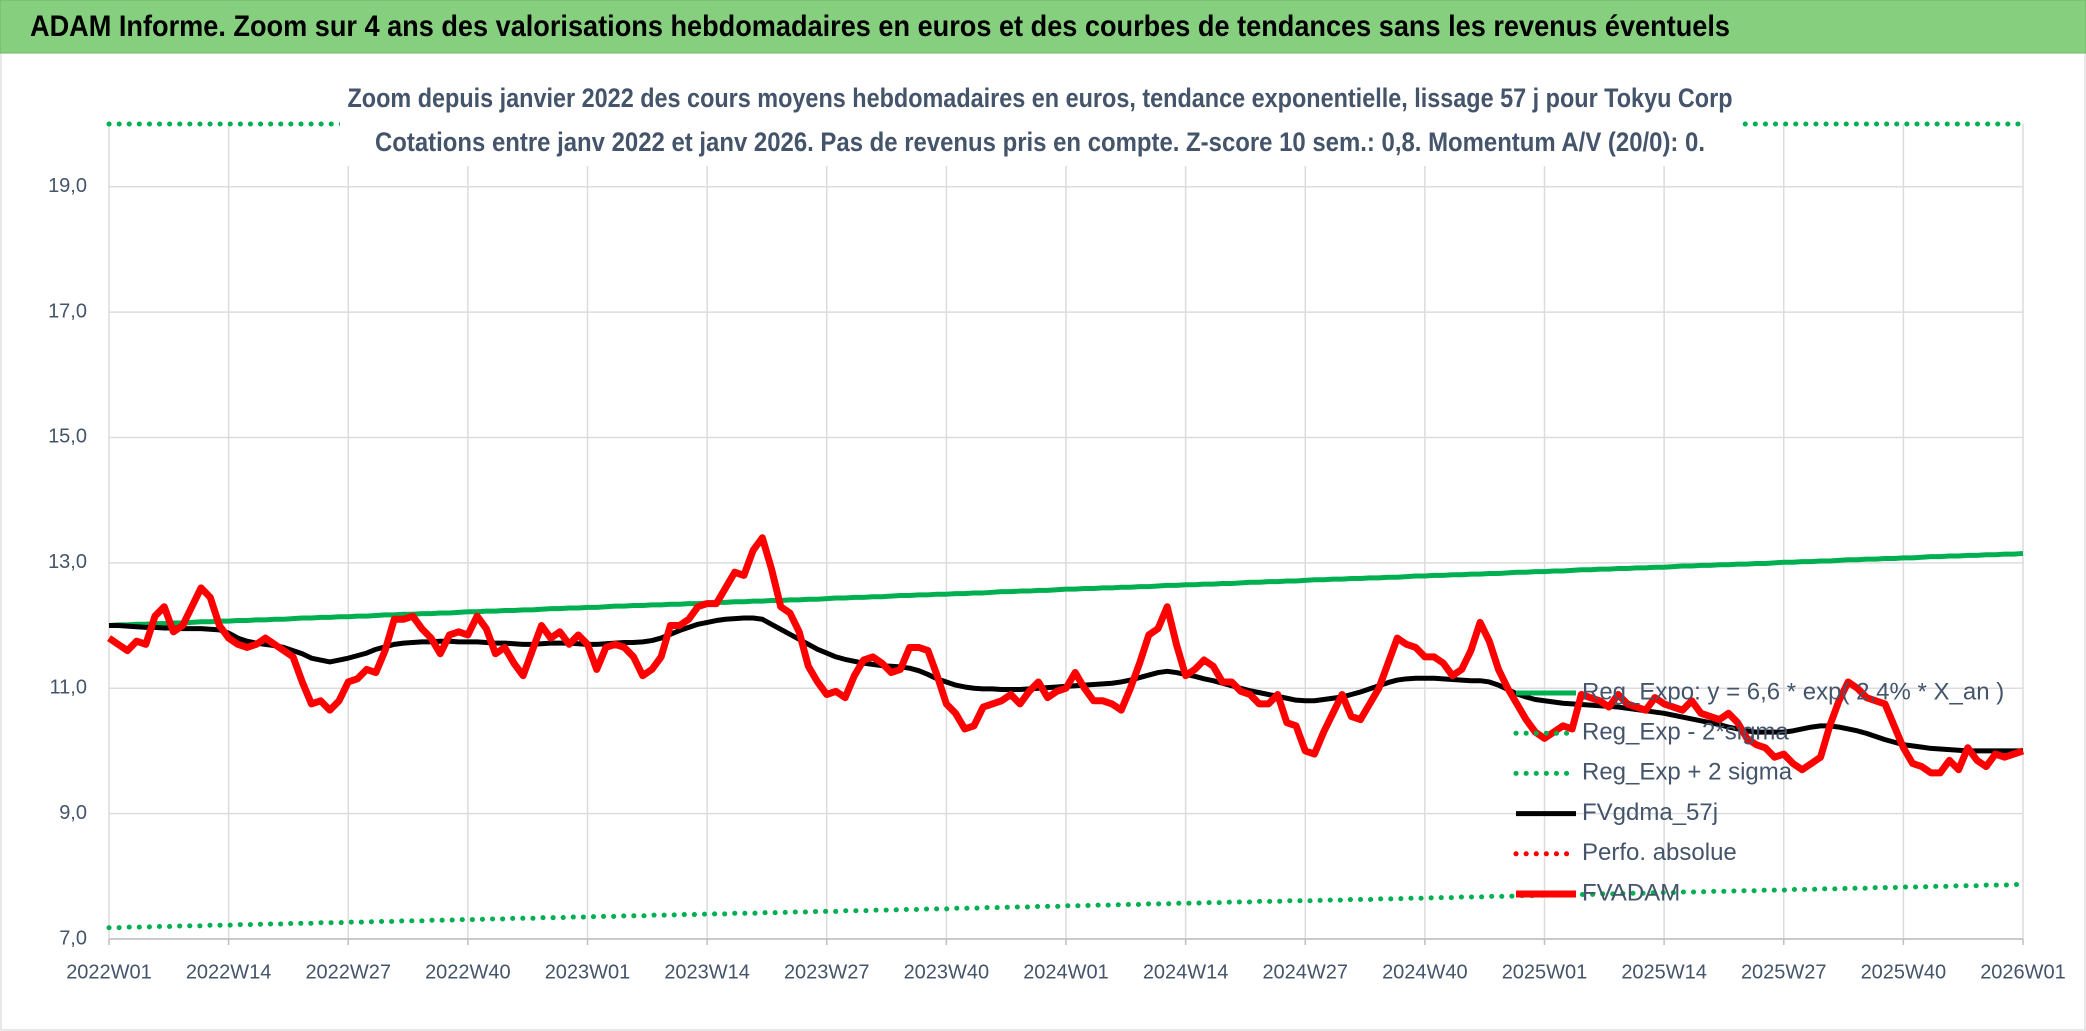 Image resolution: width=2086 pixels, height=1031 pixels. Describe the element at coordinates (348, 972) in the screenshot. I see `x-tick-label: 2022W27` at that location.